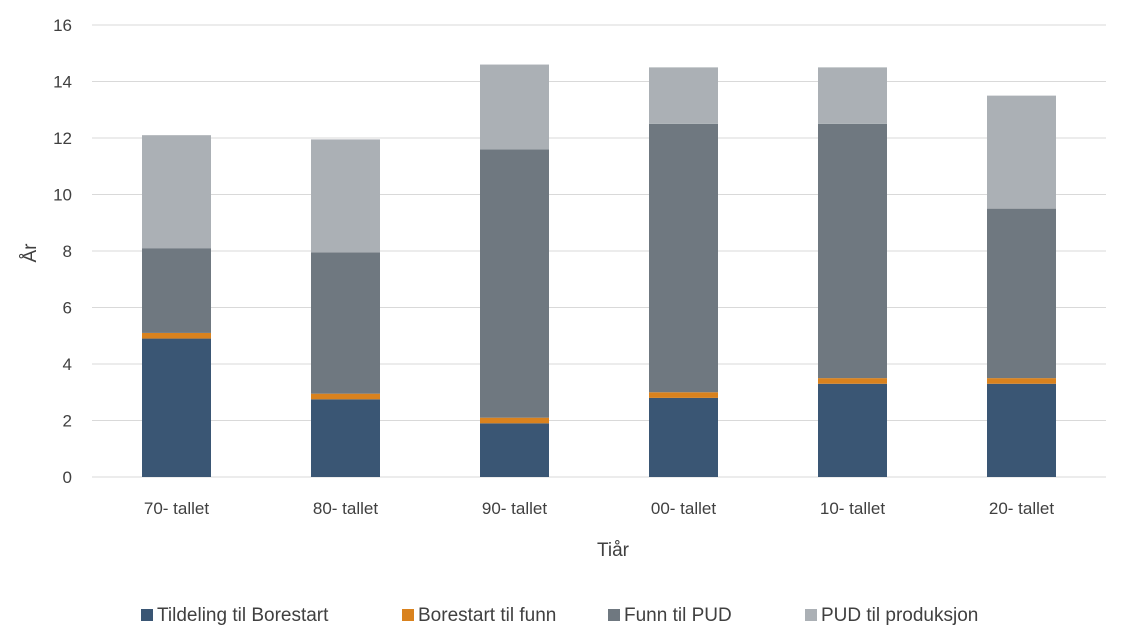 The width and height of the screenshot is (1121, 627). I want to click on legend-label: Tildeling til Borestart, so click(243, 615).